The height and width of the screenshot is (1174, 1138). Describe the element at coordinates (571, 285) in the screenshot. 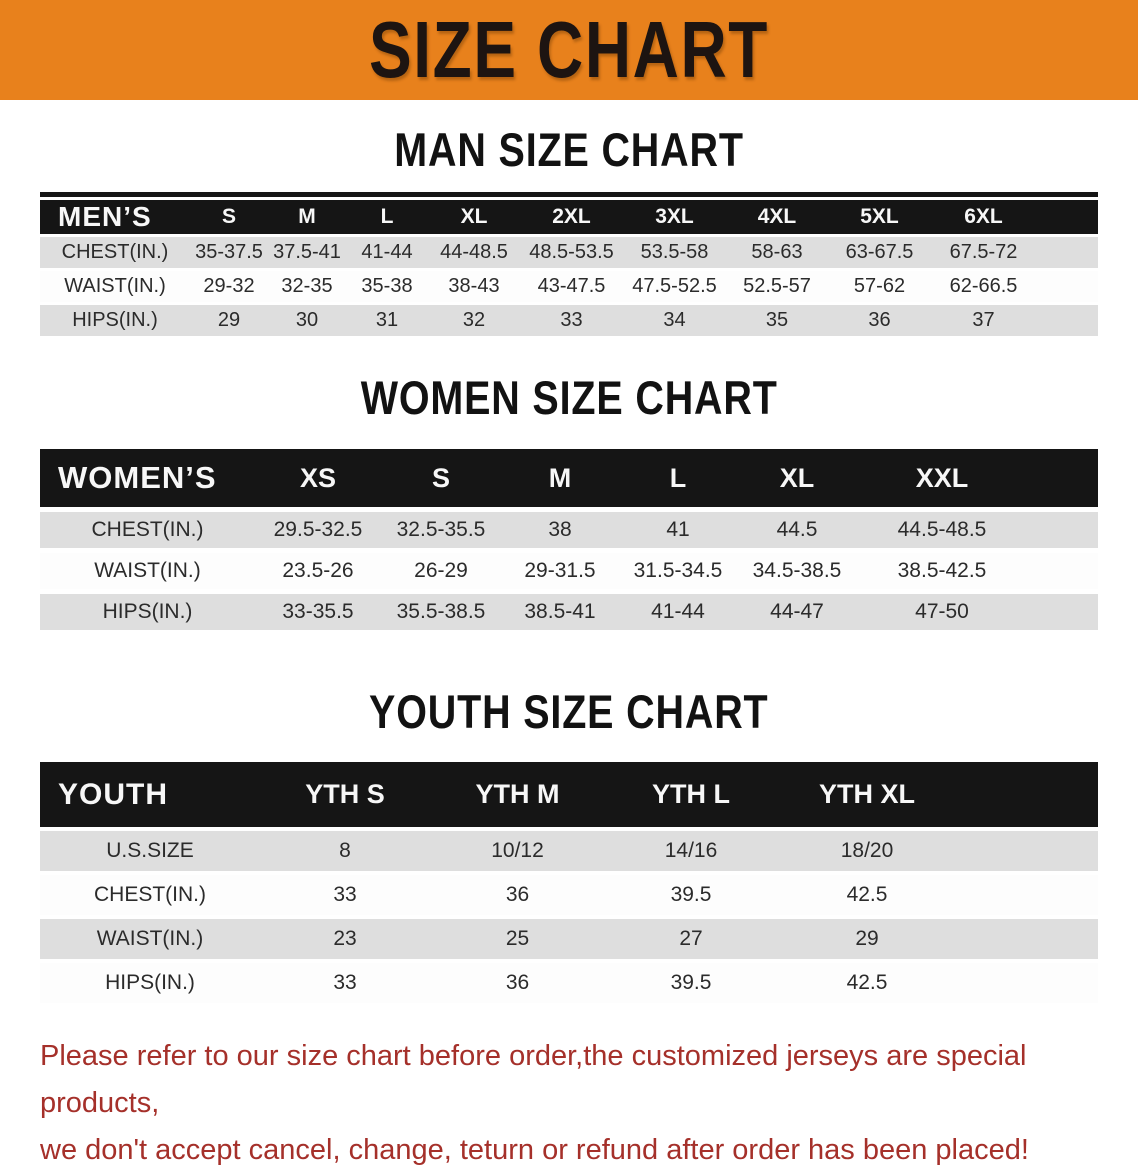

I see `size-cell: 43-47.5` at that location.